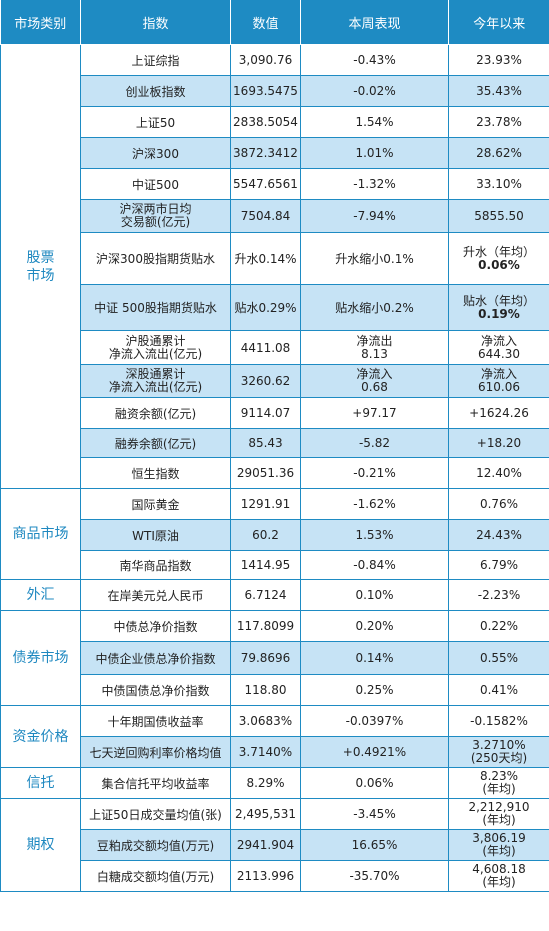 The image size is (549, 931). What do you see at coordinates (155, 504) in the screenshot?
I see `index-cell: 国际黄金` at bounding box center [155, 504].